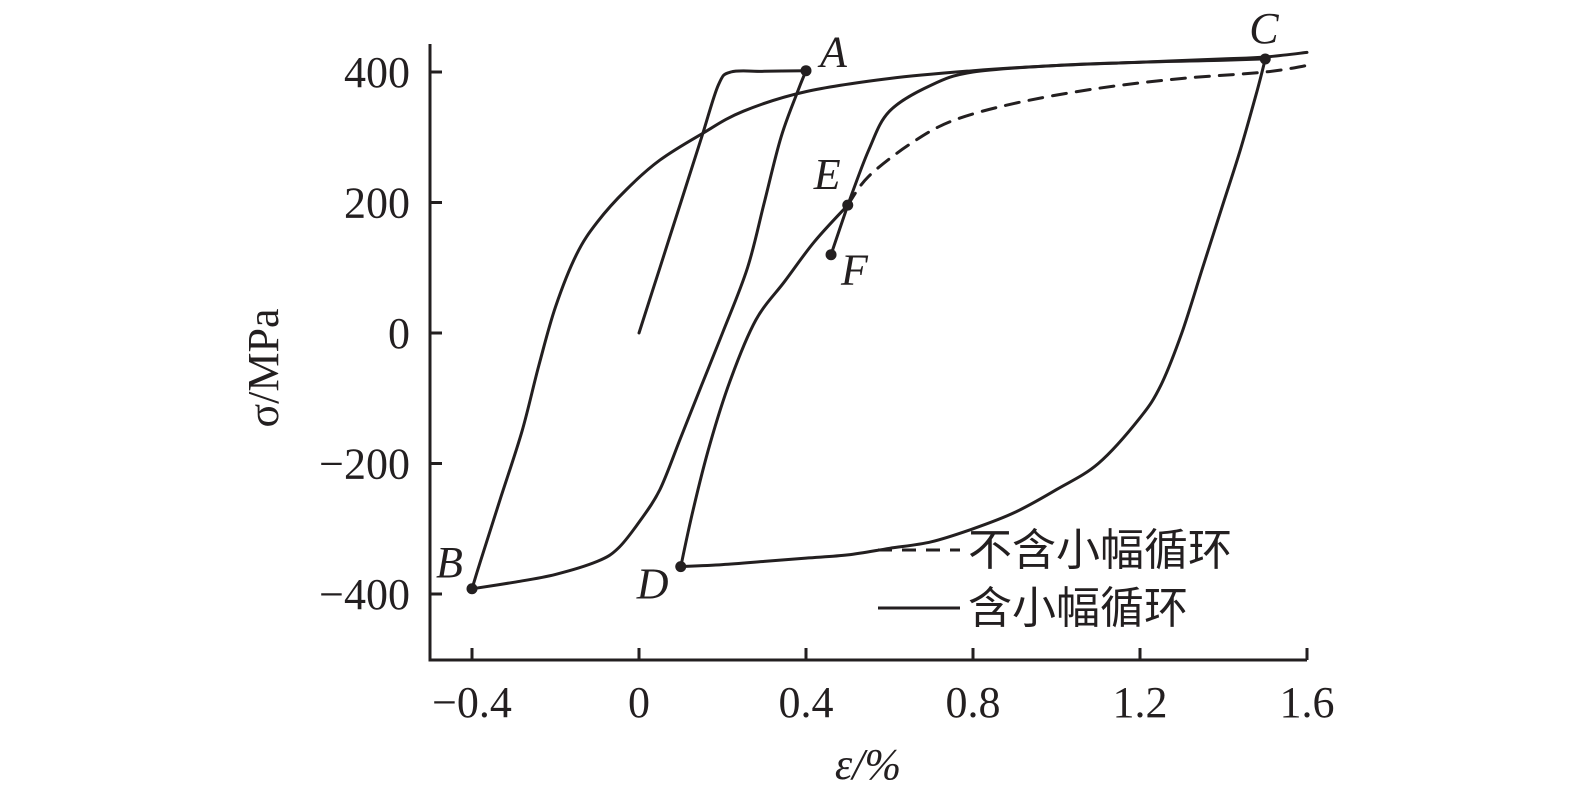 This screenshot has height=799, width=1575. I want to click on point-label-d: D, so click(652, 584).